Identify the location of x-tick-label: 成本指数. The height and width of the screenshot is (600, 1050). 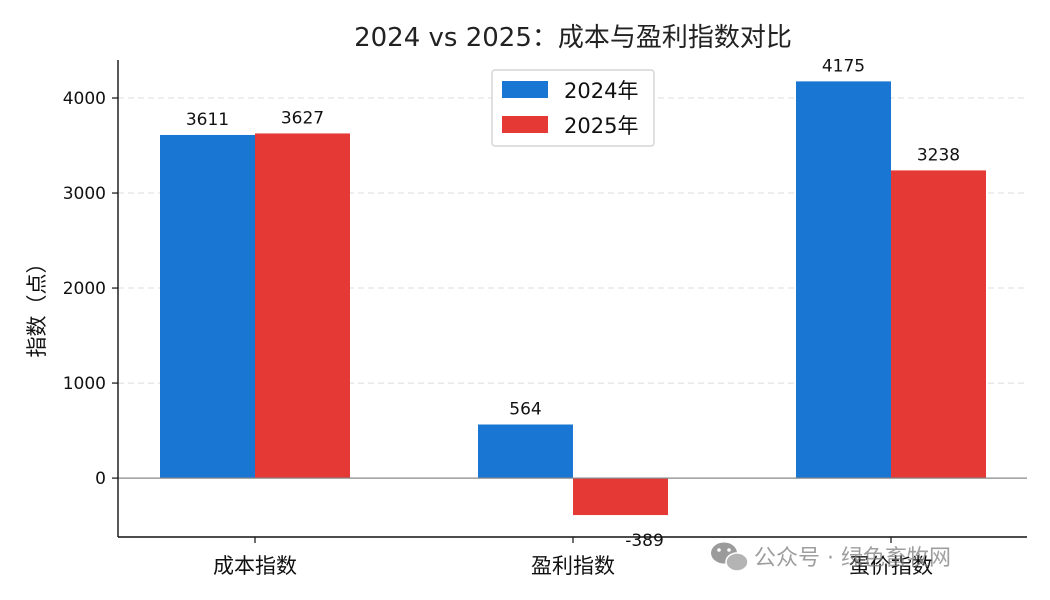
(255, 566).